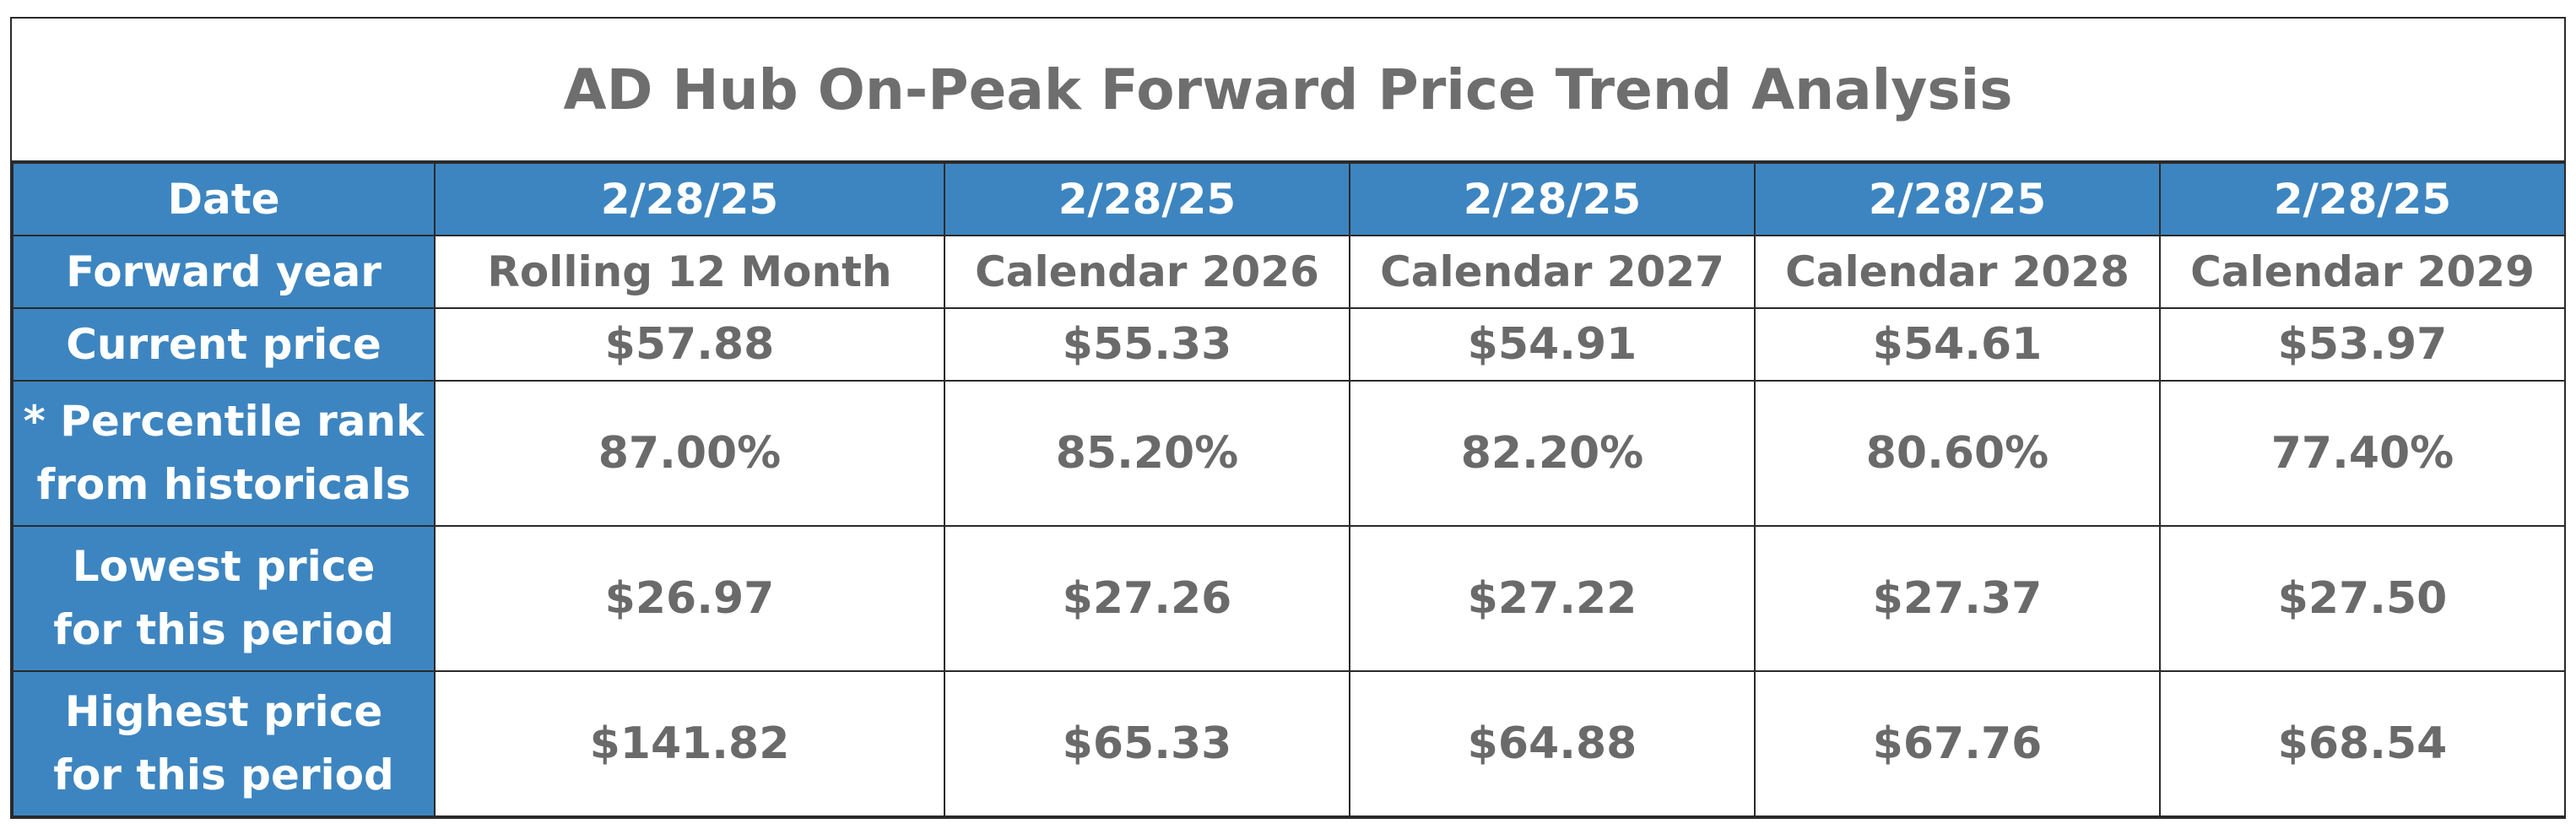  I want to click on table-cell: $68.54, so click(2362, 743).